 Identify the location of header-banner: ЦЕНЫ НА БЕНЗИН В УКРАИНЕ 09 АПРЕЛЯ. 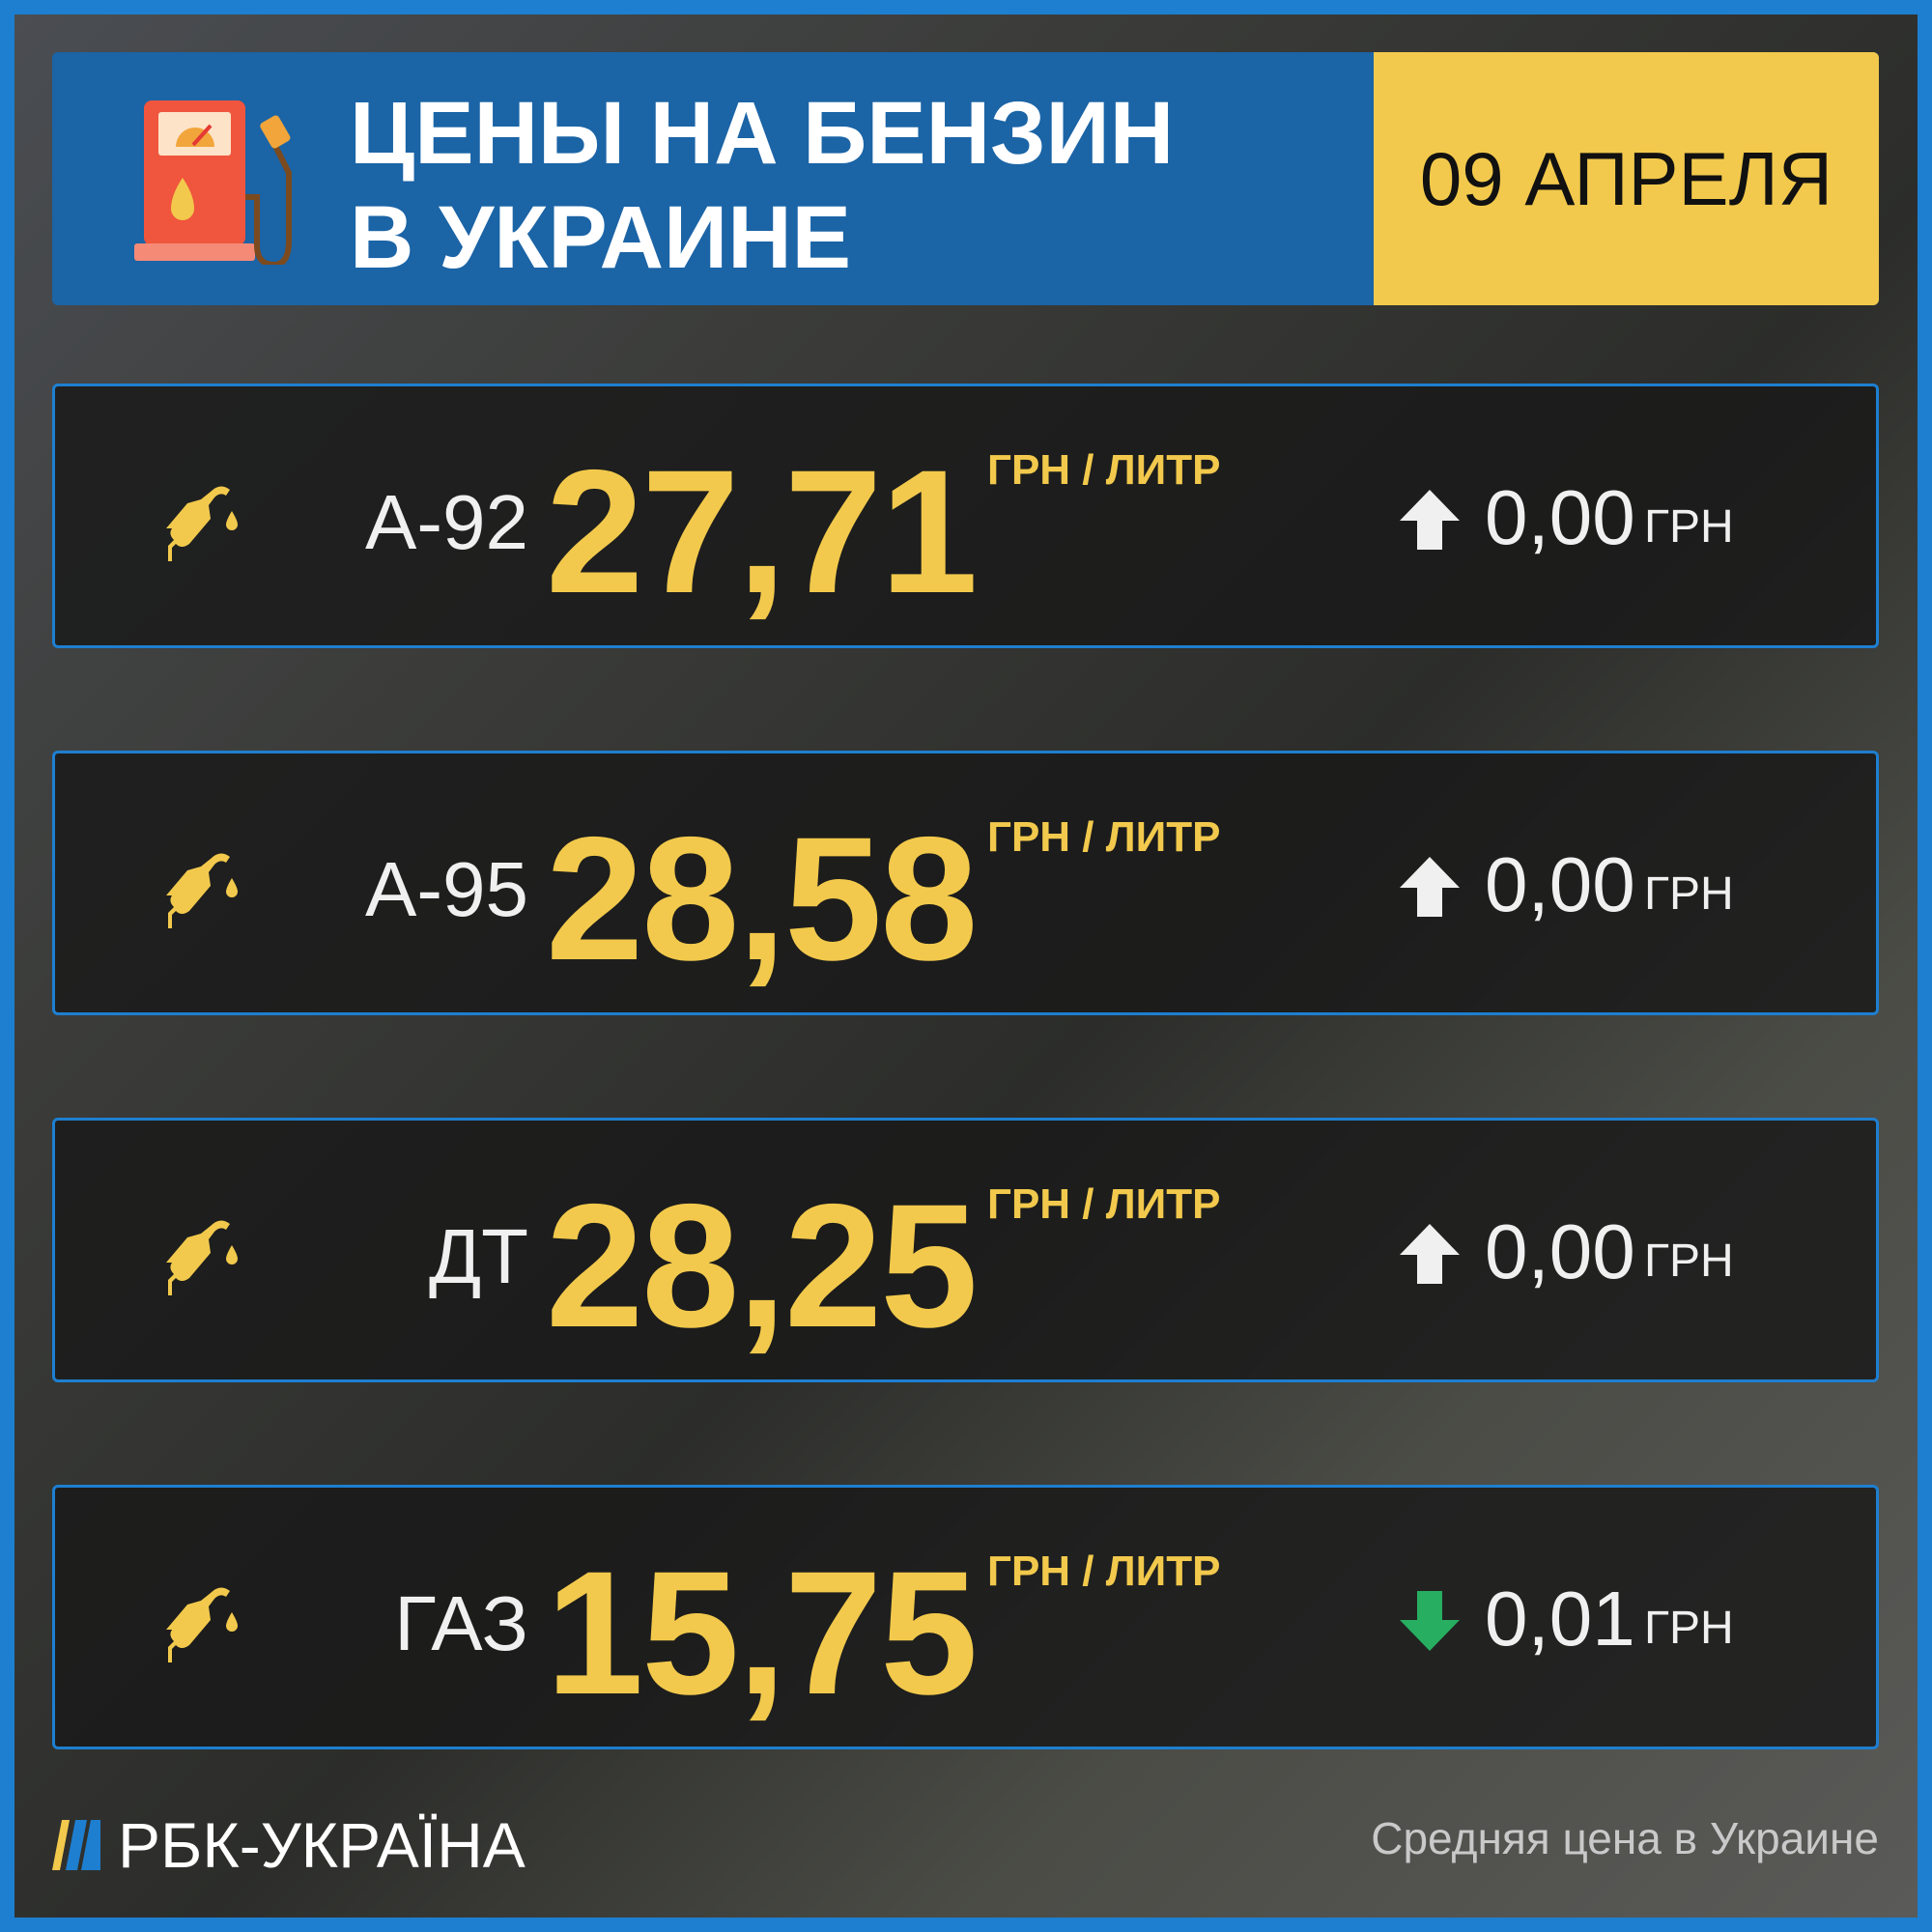
(965, 178).